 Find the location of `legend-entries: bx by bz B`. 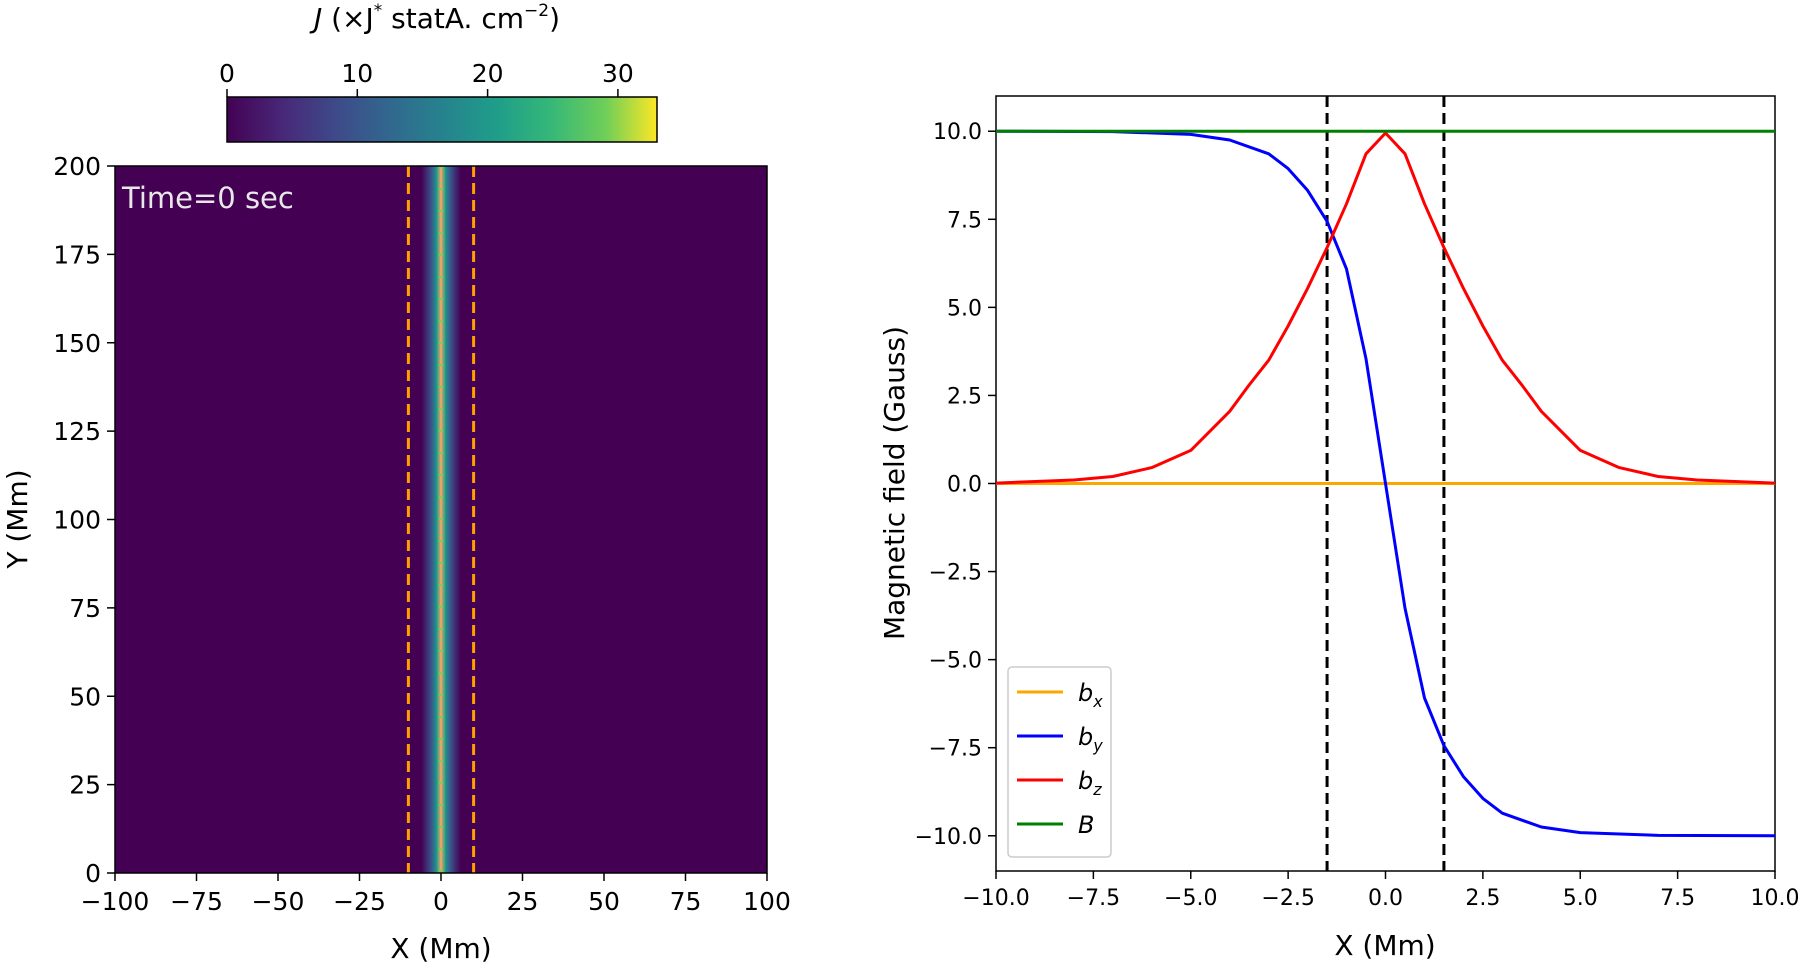

legend-entries: bx by bz B is located at coordinates (1060, 759).